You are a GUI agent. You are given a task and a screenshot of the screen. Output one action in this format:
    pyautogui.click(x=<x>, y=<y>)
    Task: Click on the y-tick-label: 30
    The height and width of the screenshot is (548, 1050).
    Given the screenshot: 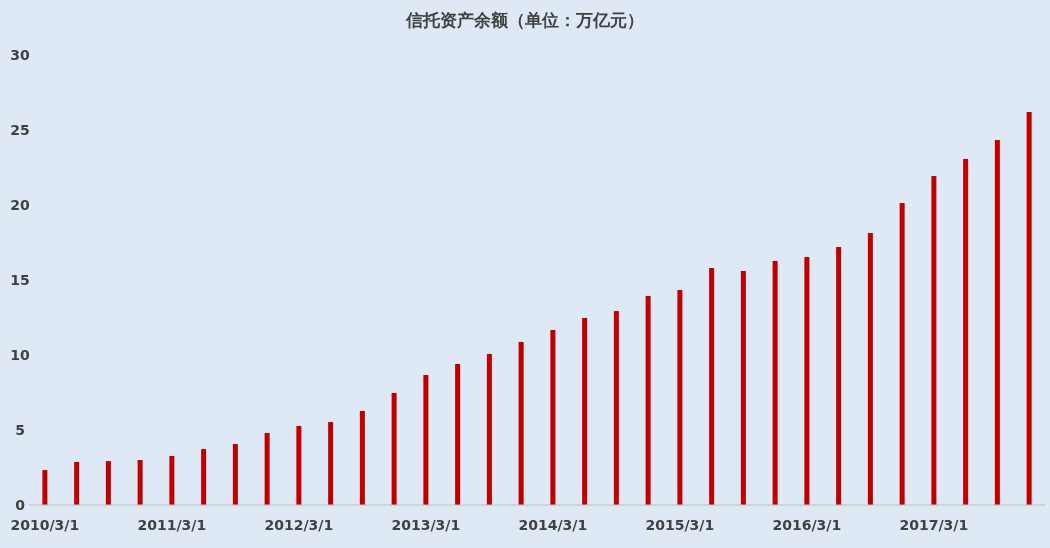 What is the action you would take?
    pyautogui.click(x=20, y=55)
    